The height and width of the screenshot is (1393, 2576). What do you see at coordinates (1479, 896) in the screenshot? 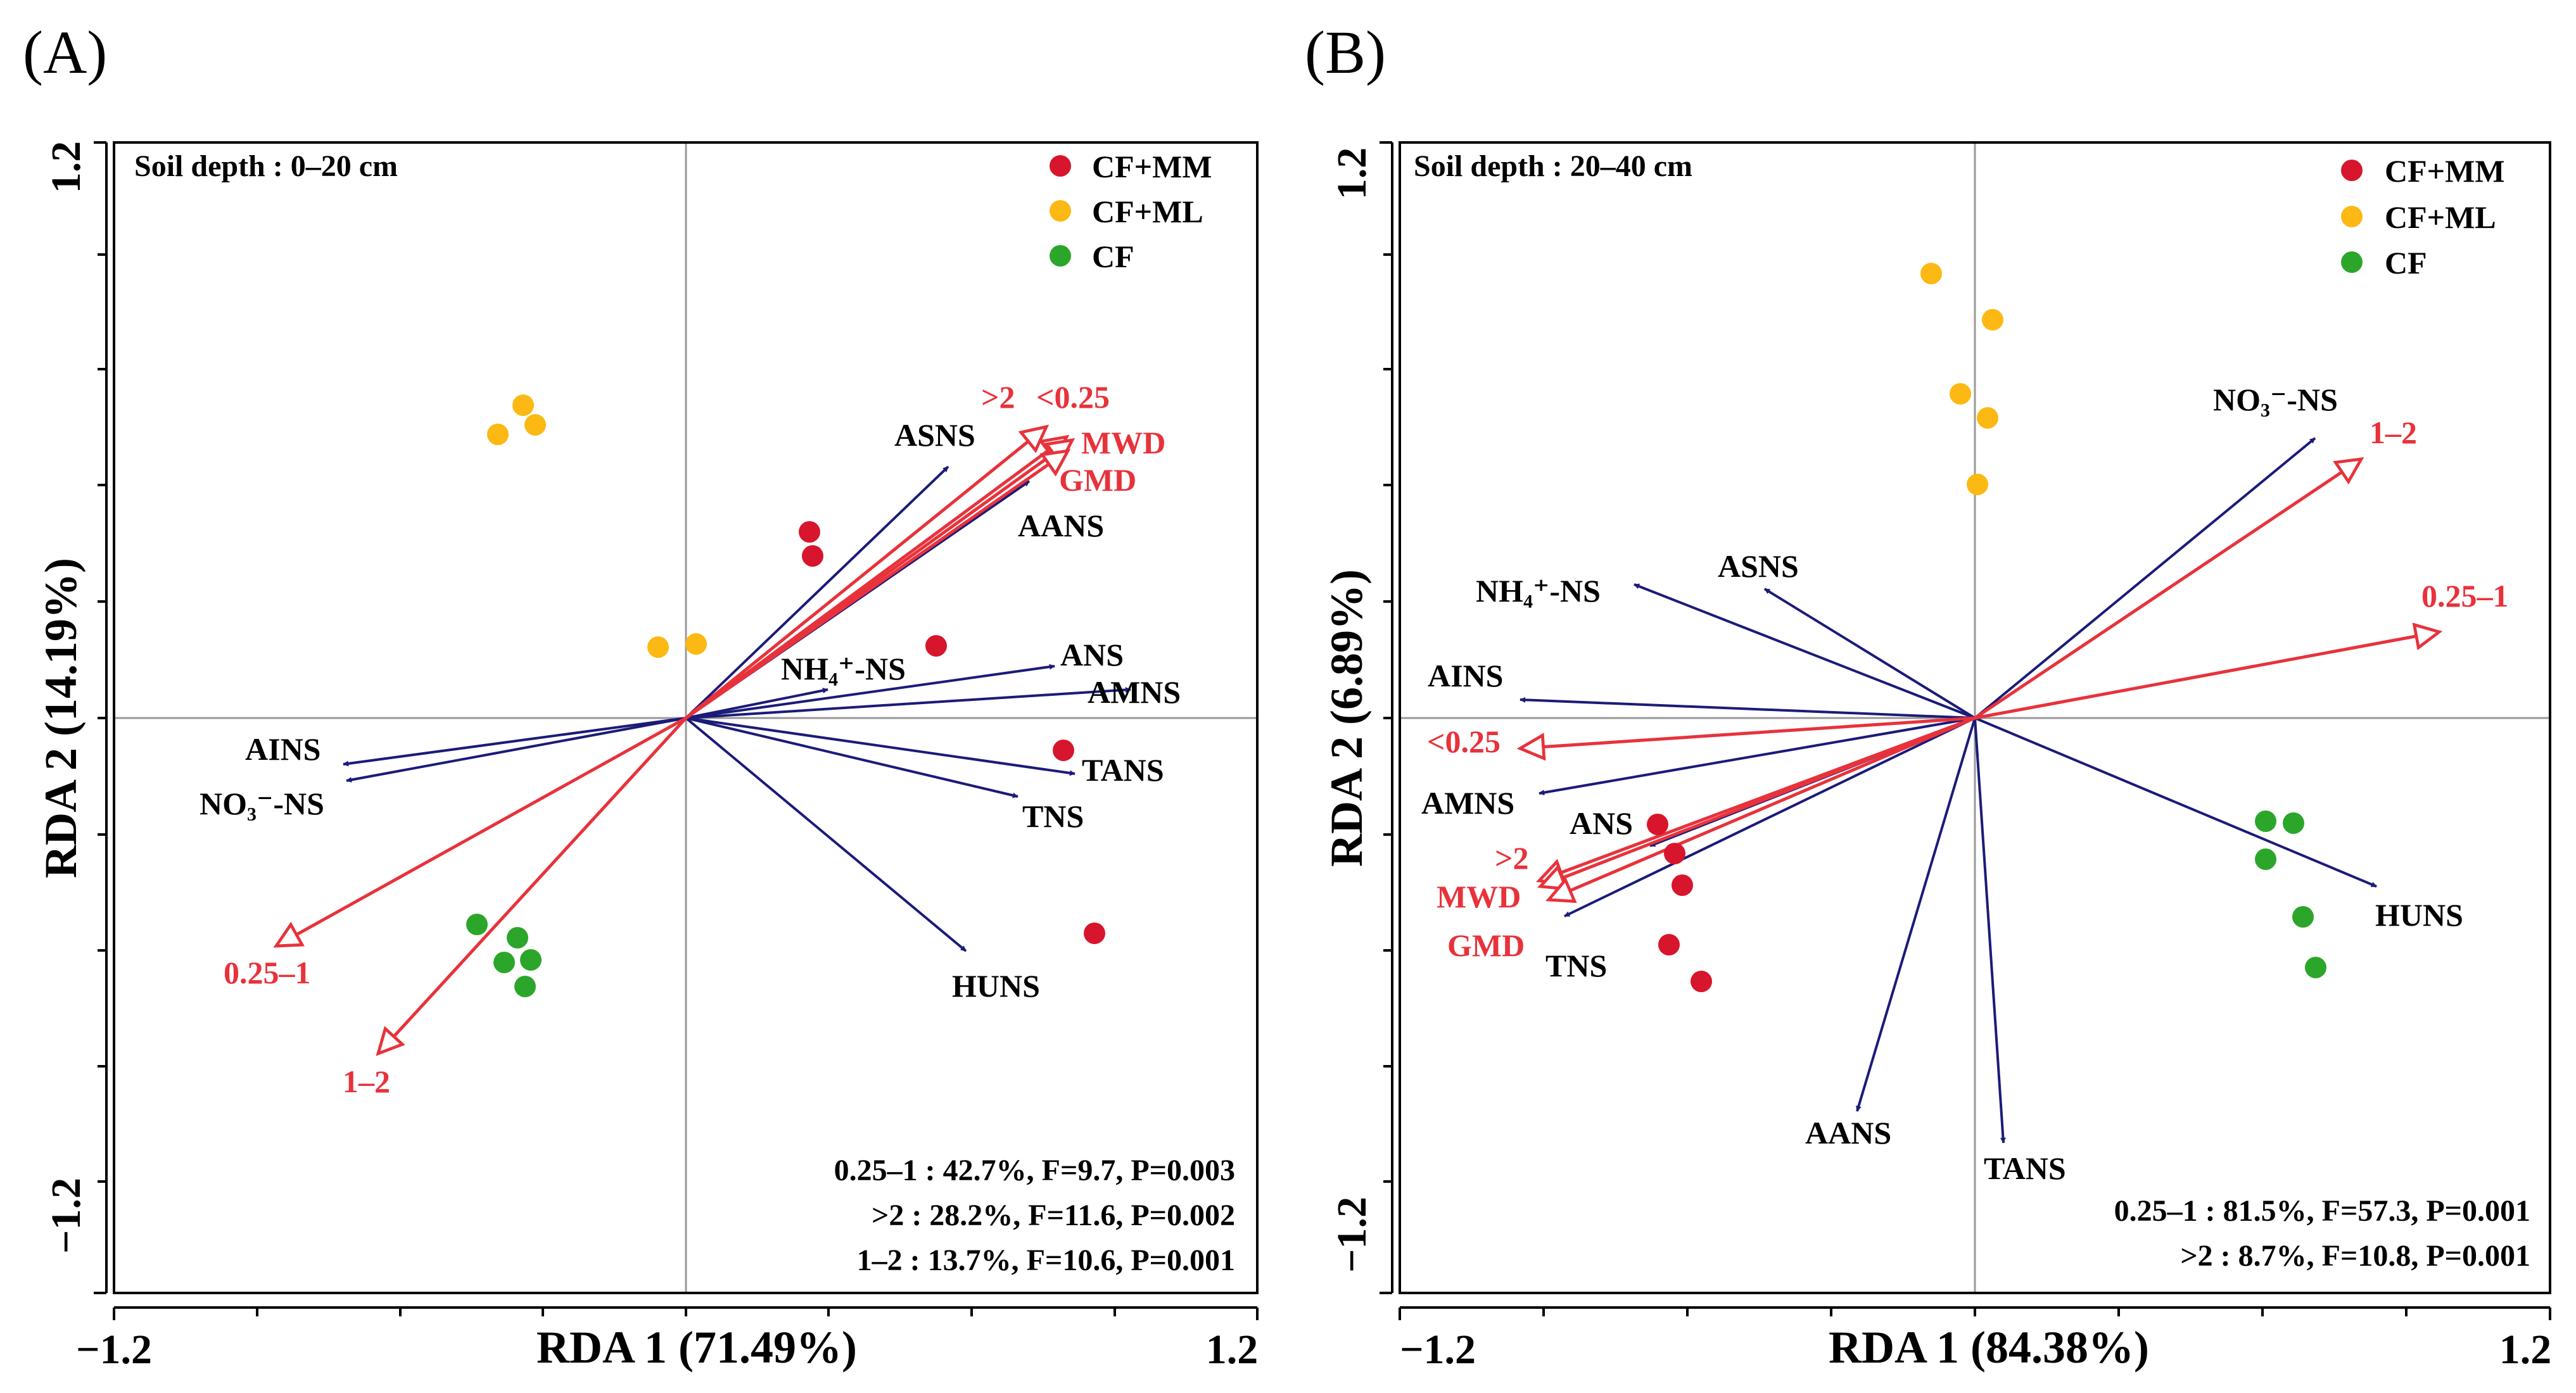
I see `panel-b-label-mwd: MWD` at bounding box center [1479, 896].